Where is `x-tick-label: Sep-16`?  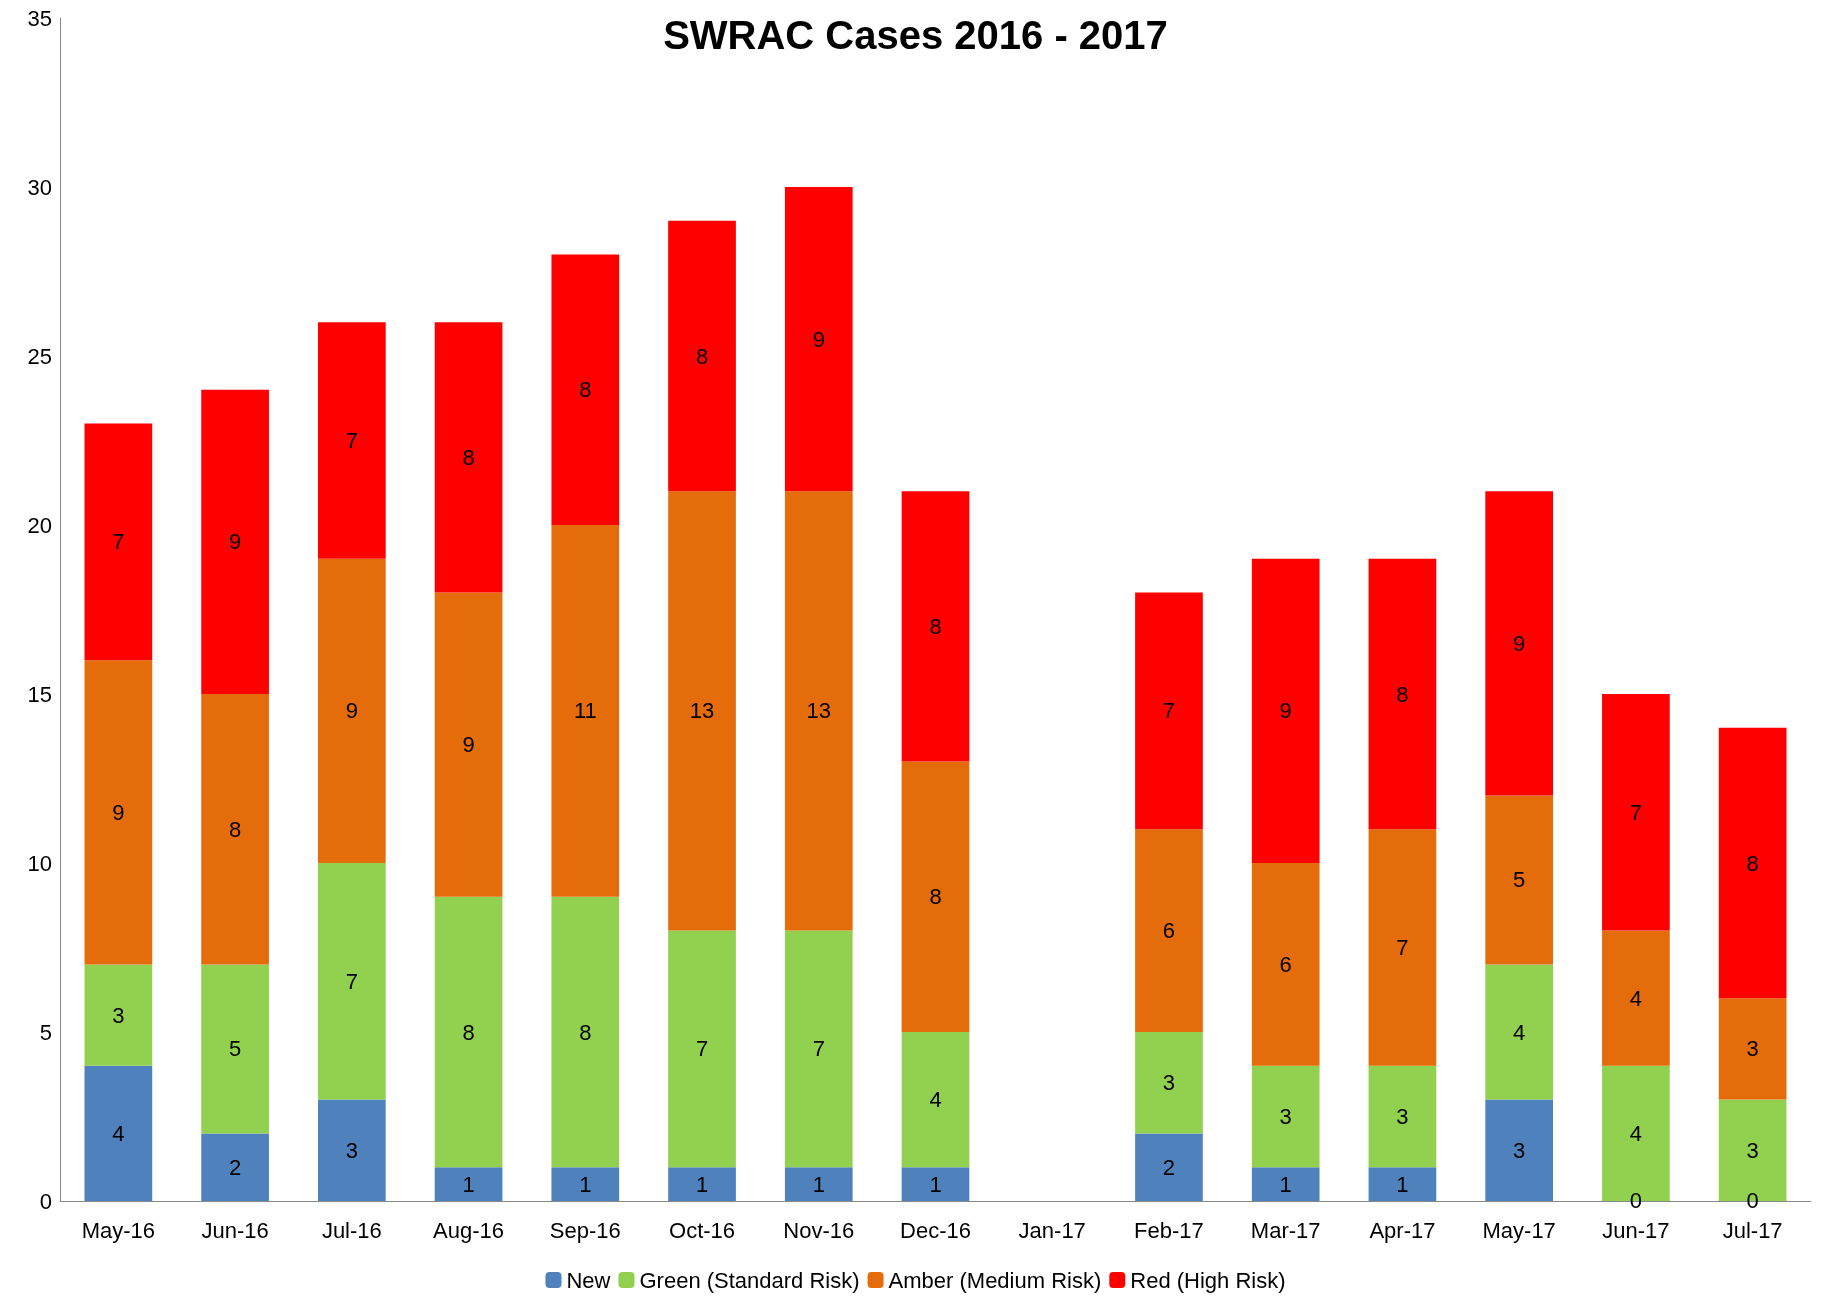
x-tick-label: Sep-16 is located at coordinates (585, 1230).